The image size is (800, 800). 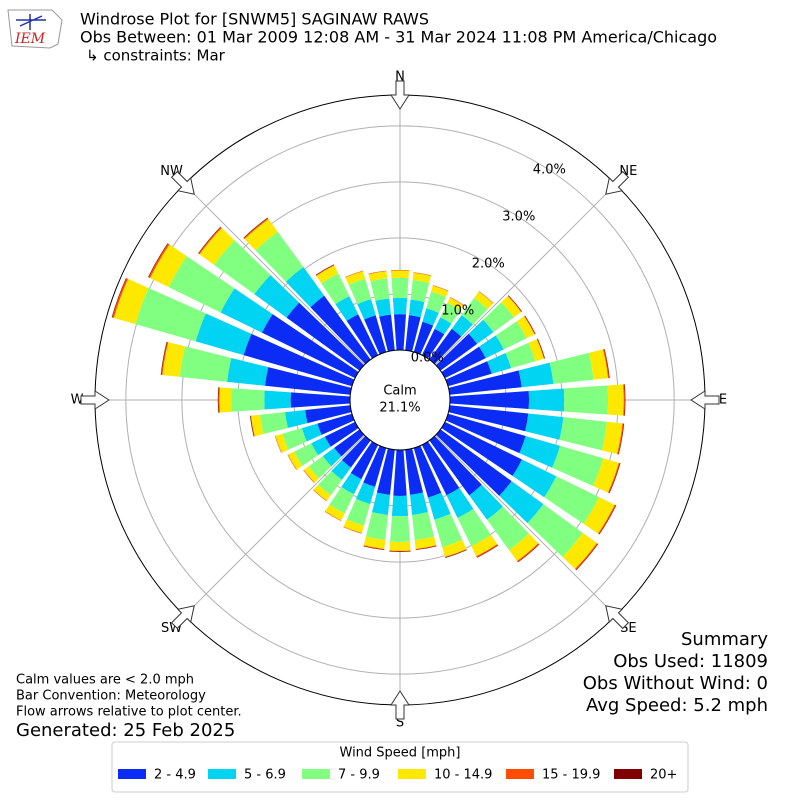 What do you see at coordinates (129, 712) in the screenshot?
I see `note: Flow arrows relative to plot center.` at bounding box center [129, 712].